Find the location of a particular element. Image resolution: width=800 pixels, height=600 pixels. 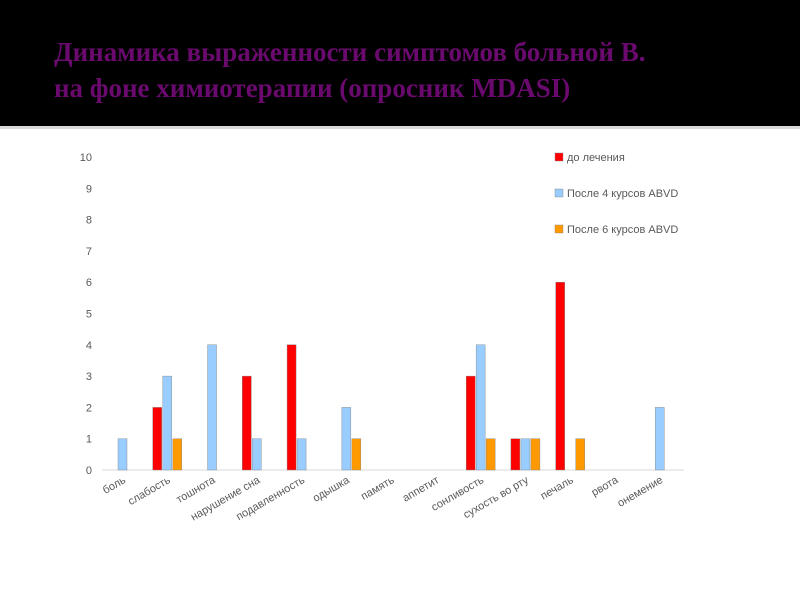

x-category-label: рвота is located at coordinates (605, 486).